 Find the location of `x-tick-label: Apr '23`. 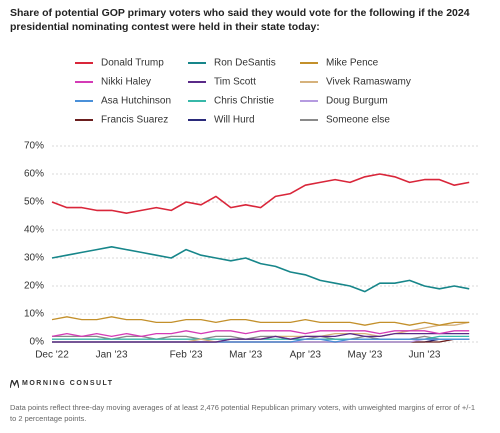

x-tick-label: Apr '23 is located at coordinates (306, 355).